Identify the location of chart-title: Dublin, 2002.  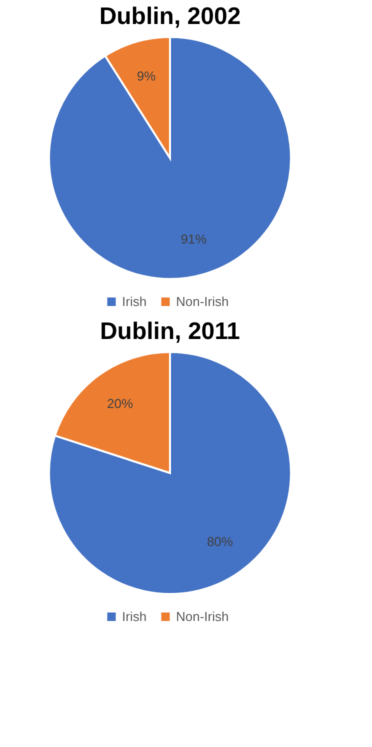
(170, 16).